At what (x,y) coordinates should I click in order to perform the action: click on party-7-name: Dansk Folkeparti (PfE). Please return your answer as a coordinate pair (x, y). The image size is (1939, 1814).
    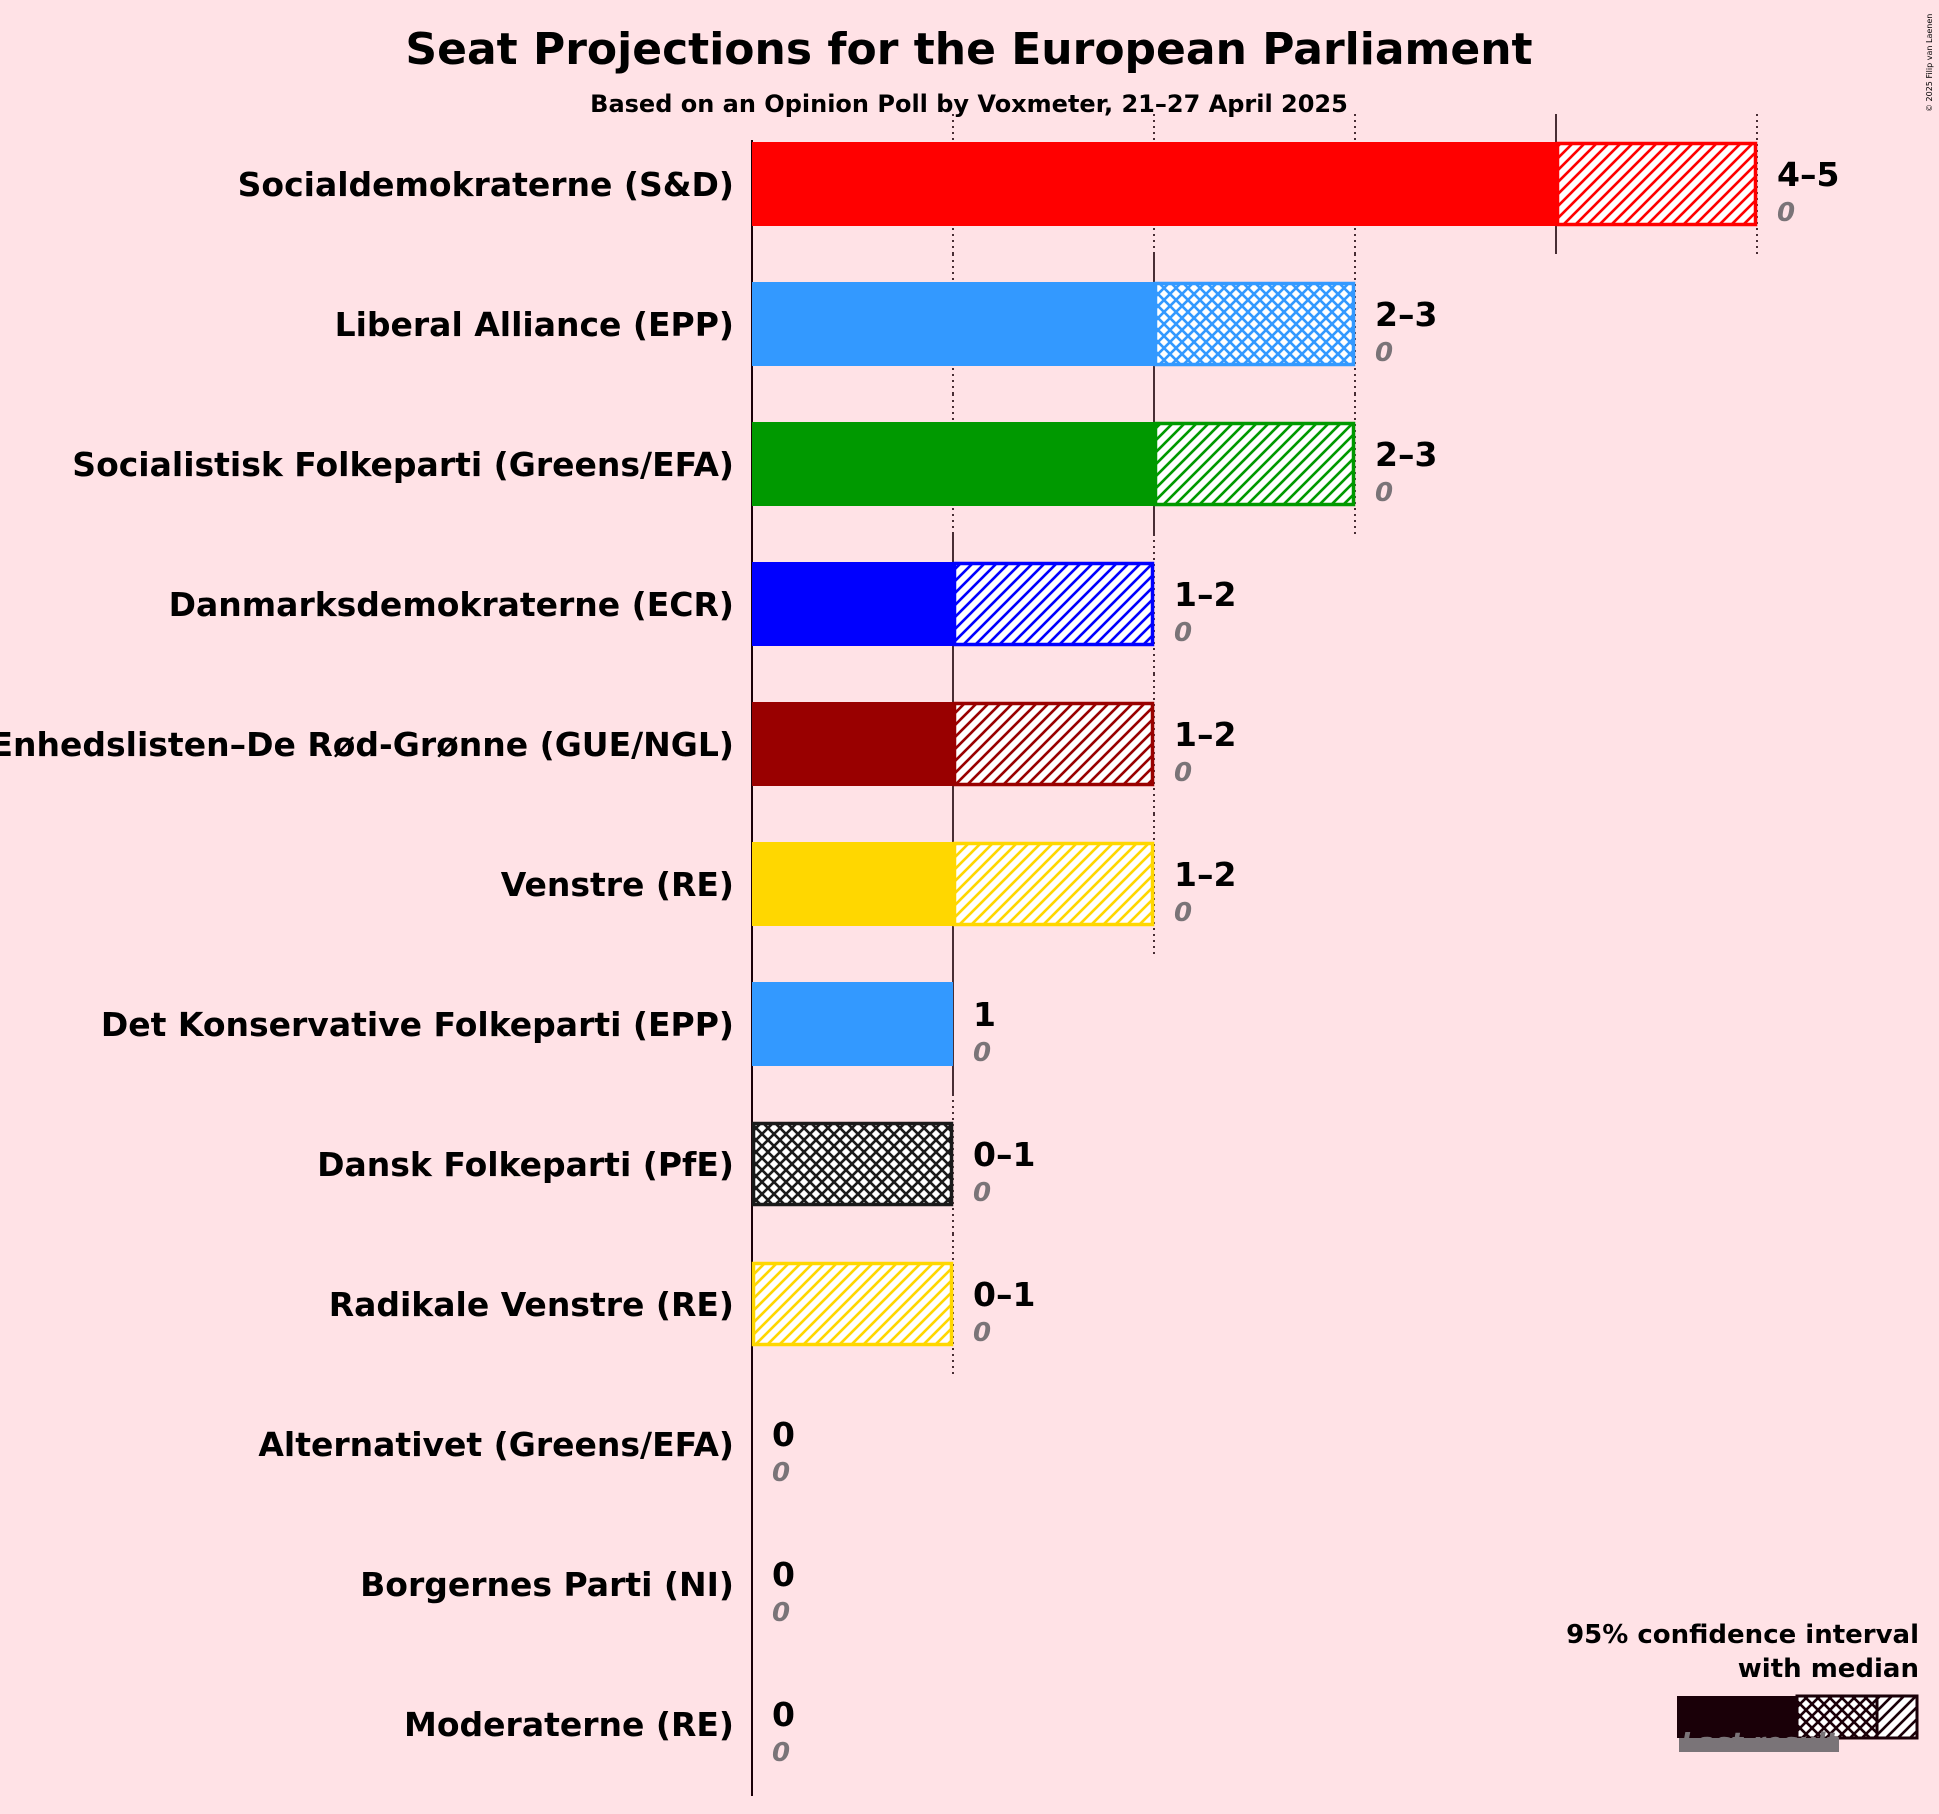
    Looking at the image, I should click on (525, 1164).